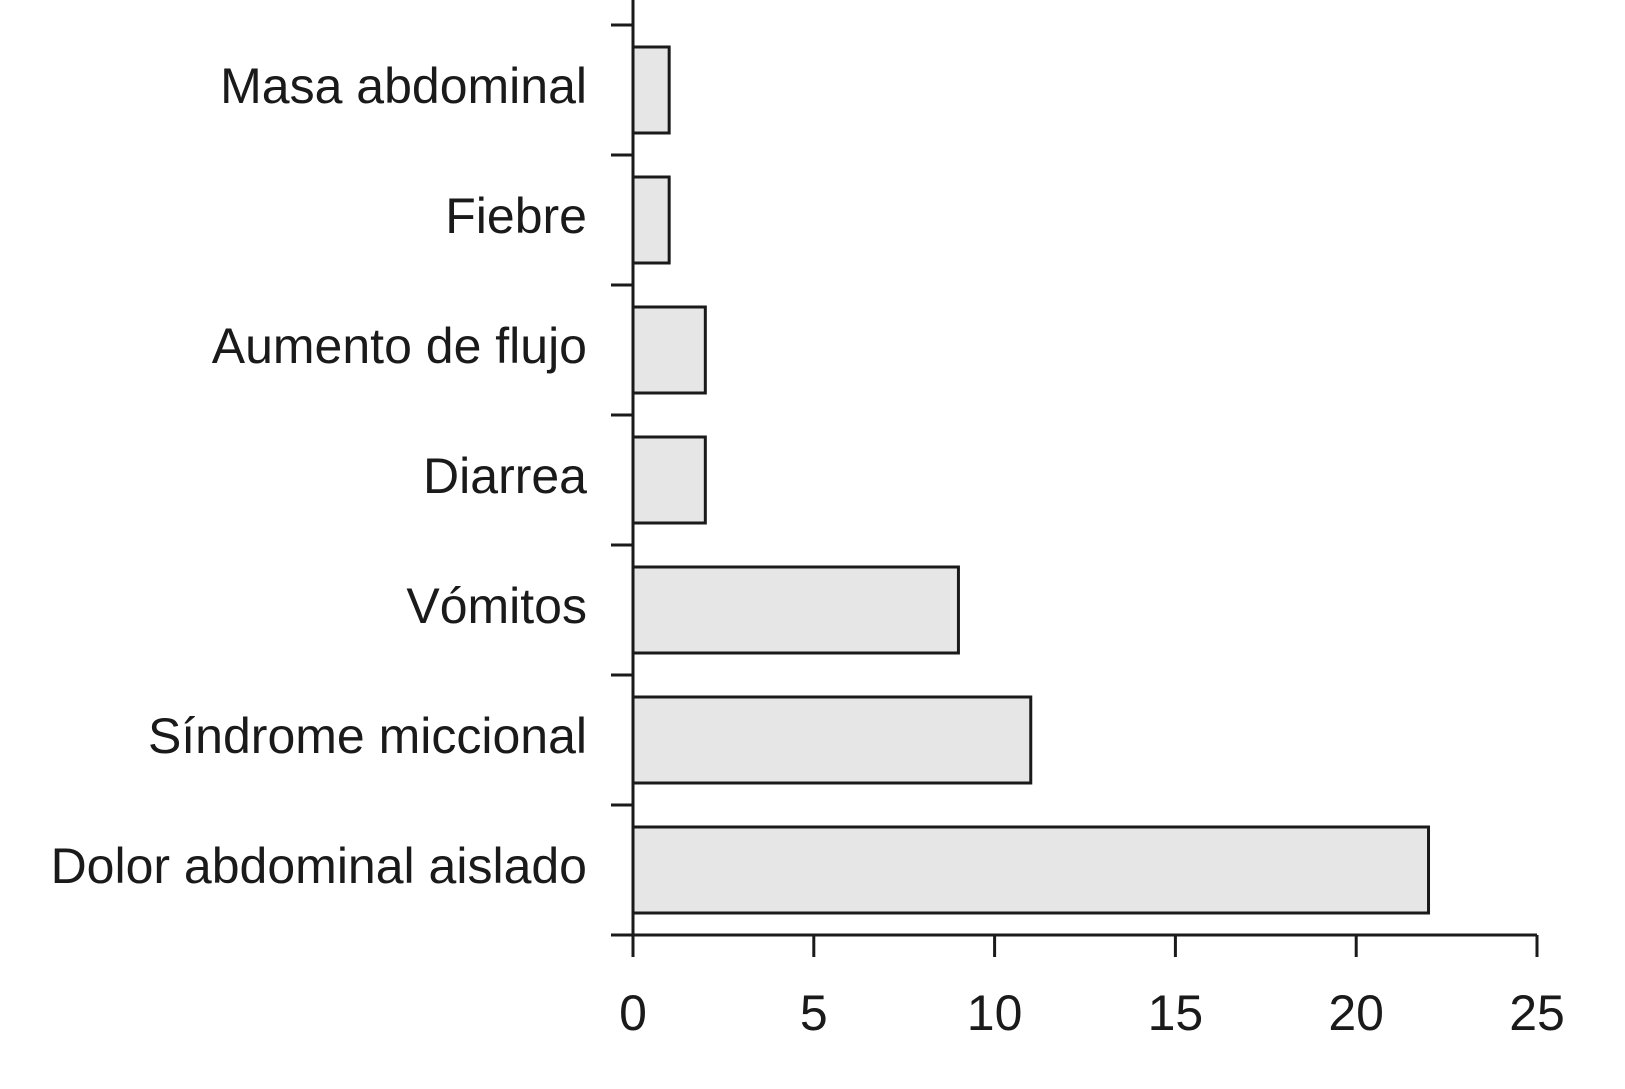 Image resolution: width=1625 pixels, height=1089 pixels. What do you see at coordinates (496, 606) in the screenshot?
I see `y-tick-label: Vómitos` at bounding box center [496, 606].